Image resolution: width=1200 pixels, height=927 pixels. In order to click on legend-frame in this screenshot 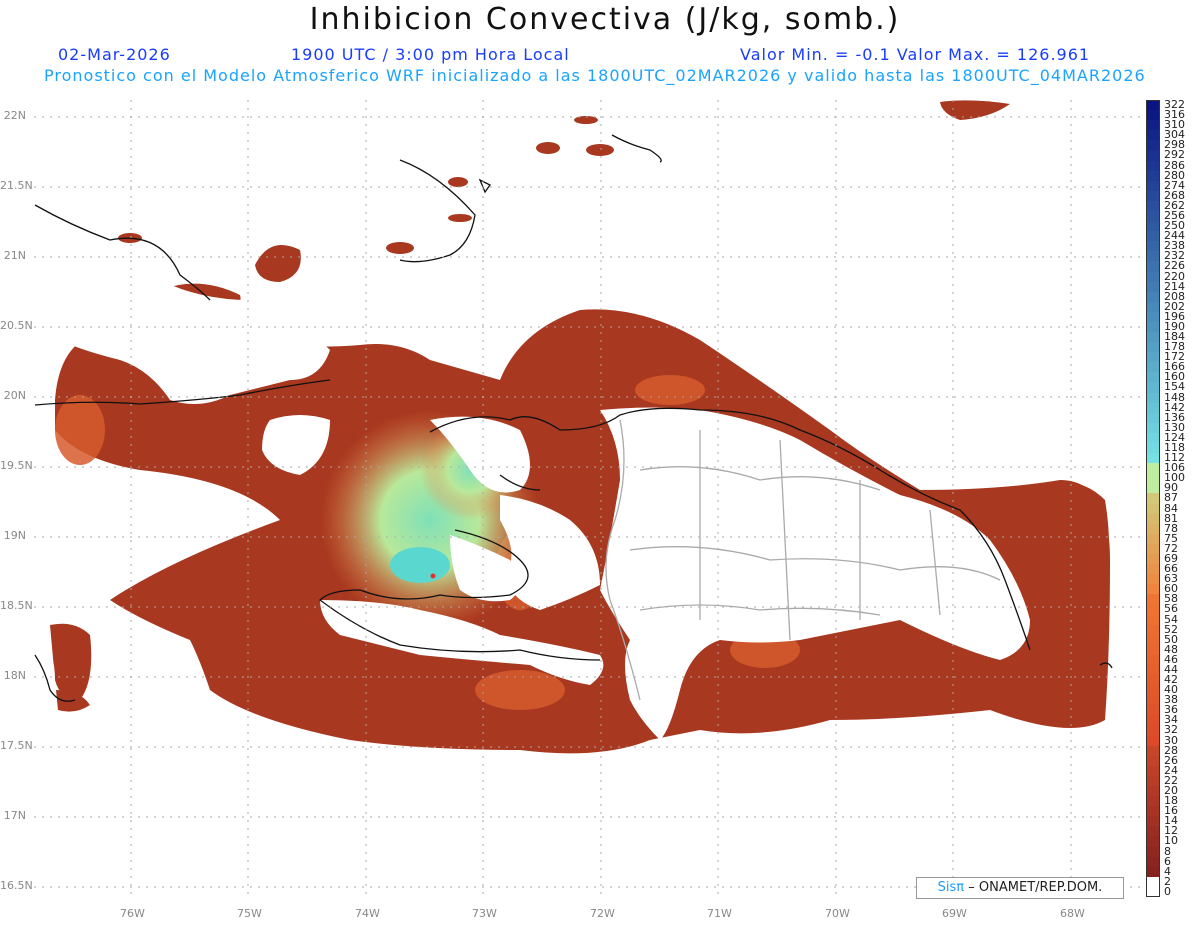, I will do `click(1153, 498)`.